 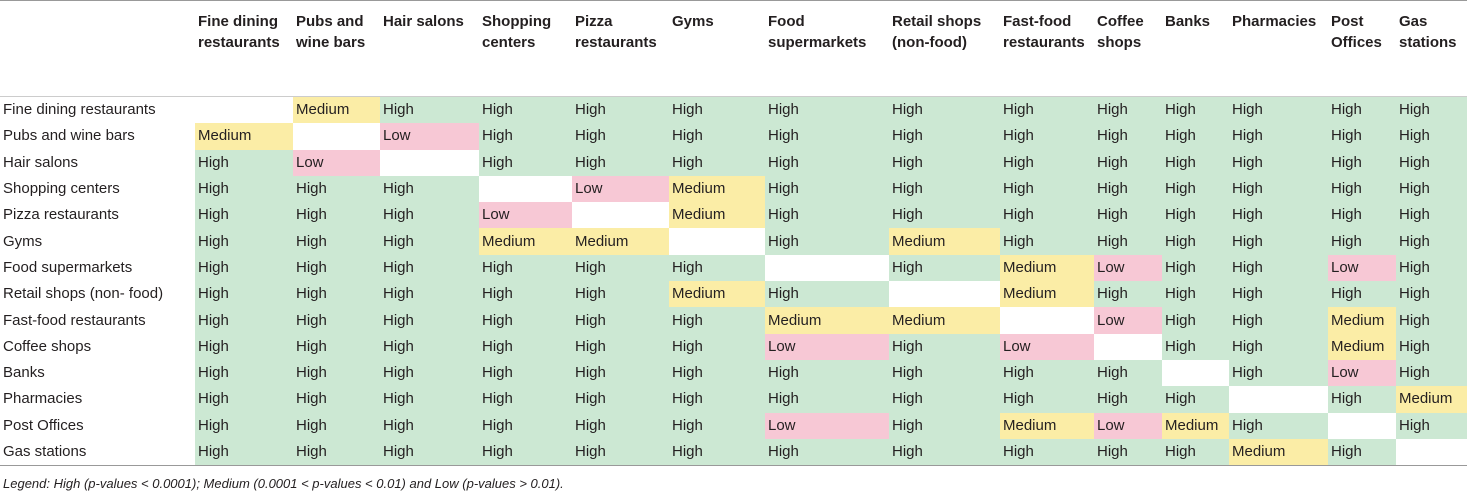 I want to click on column-header: Fine dining restaurants, so click(x=244, y=48).